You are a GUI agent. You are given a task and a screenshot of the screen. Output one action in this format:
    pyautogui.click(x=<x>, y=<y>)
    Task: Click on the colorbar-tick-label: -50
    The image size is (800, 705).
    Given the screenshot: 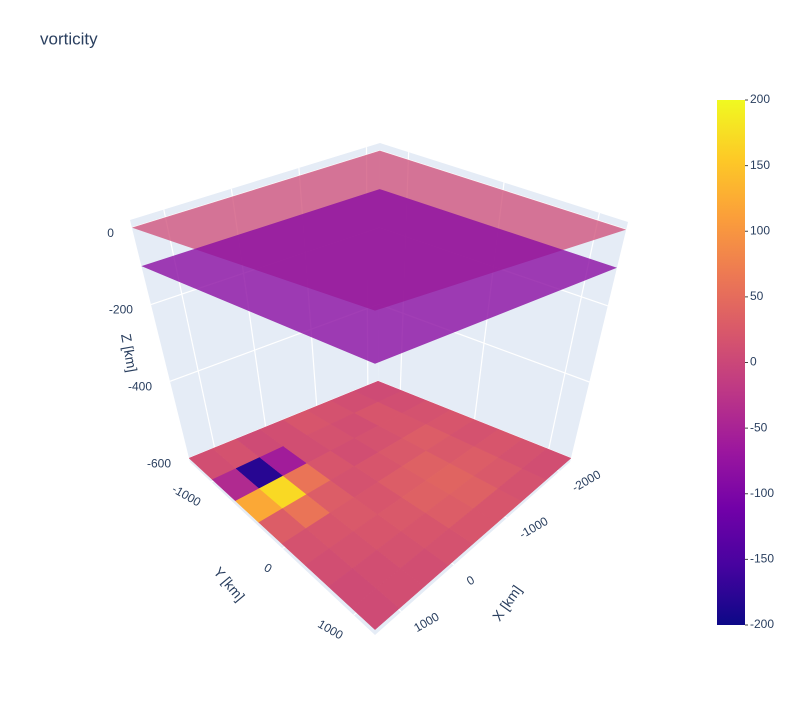 What is the action you would take?
    pyautogui.click(x=759, y=427)
    